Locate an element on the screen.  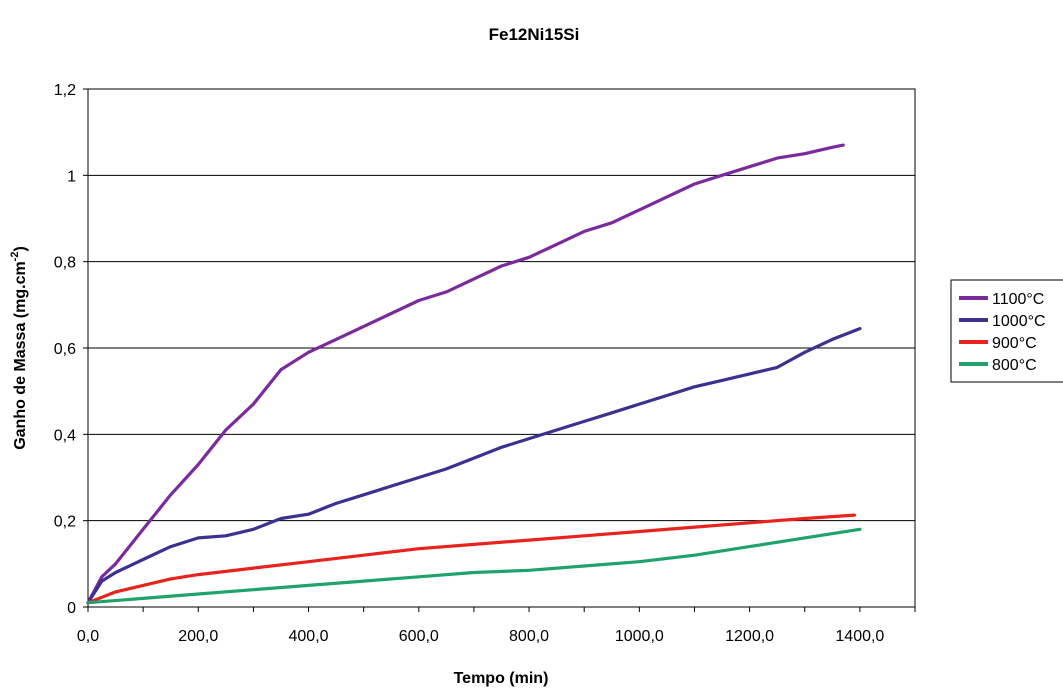
y-axis-title-sup: -2 is located at coordinates (15, 257).